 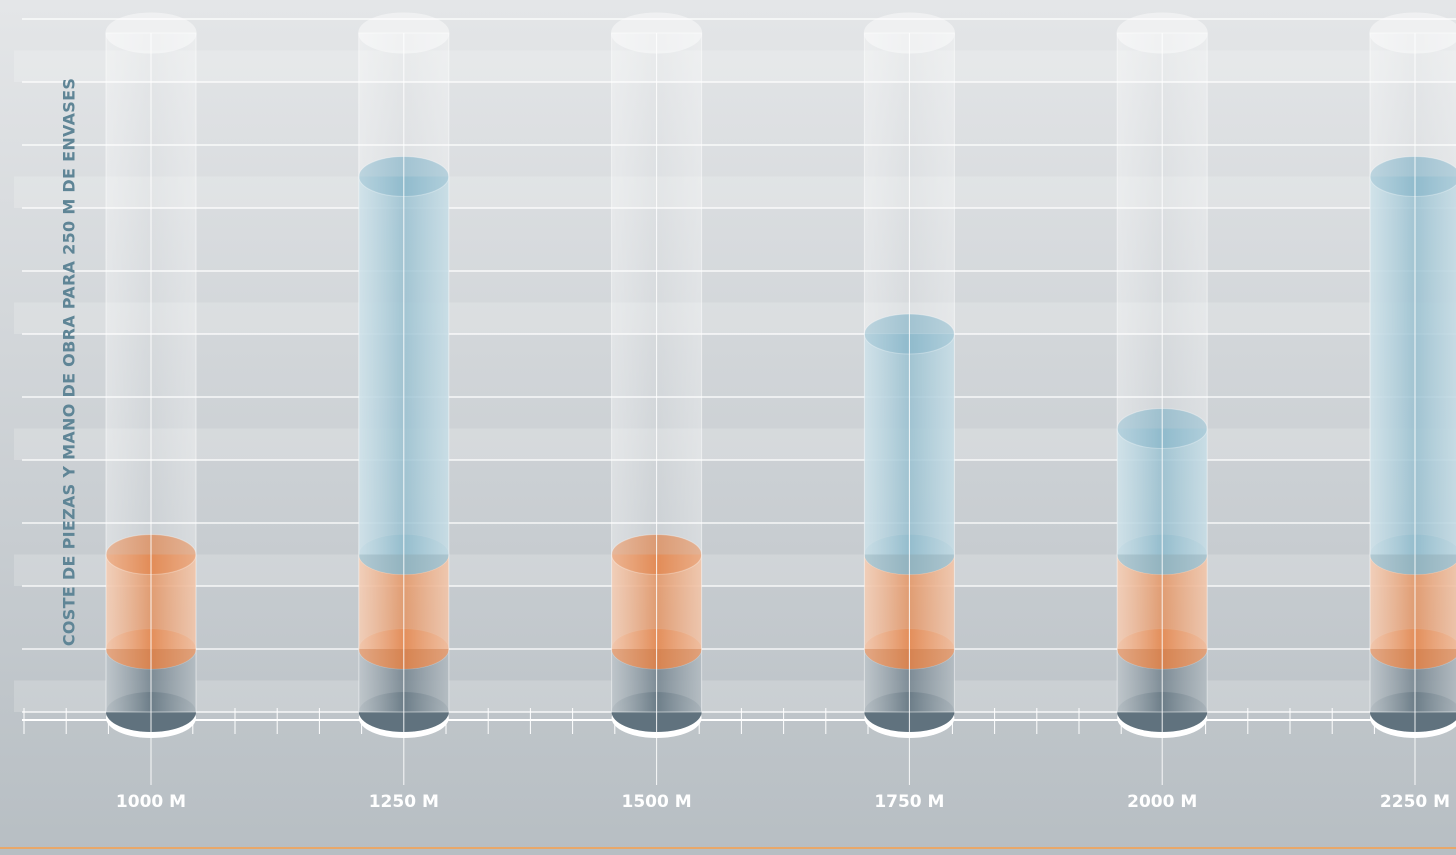 What do you see at coordinates (657, 802) in the screenshot?
I see `x-tick-label: 1500 M` at bounding box center [657, 802].